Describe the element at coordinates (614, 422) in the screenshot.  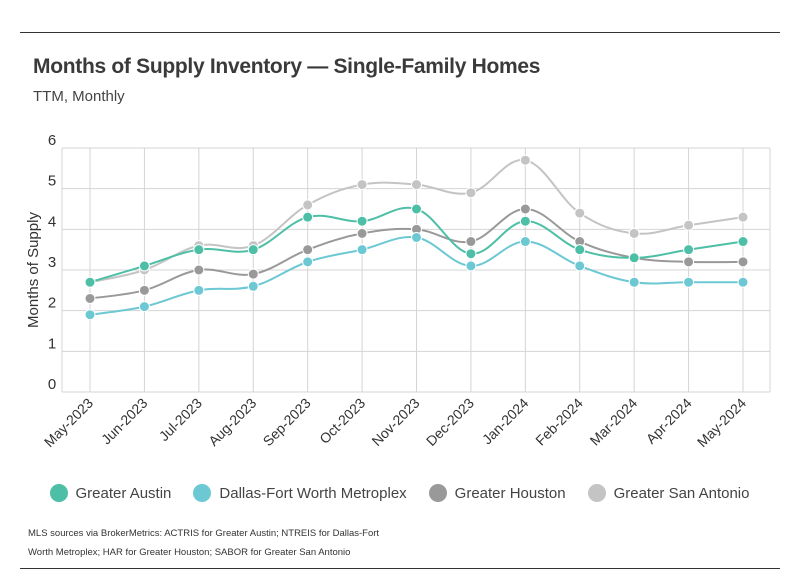
I see `x-tick-label: Mar-2024` at that location.